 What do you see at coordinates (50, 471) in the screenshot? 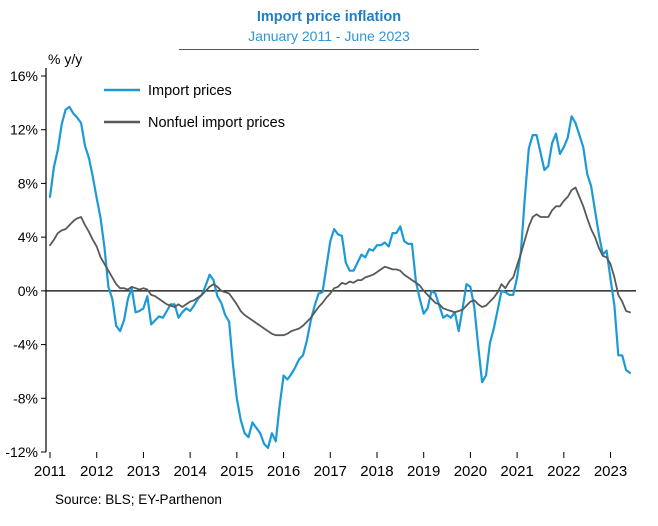
I see `x-tick-label: 2011` at bounding box center [50, 471].